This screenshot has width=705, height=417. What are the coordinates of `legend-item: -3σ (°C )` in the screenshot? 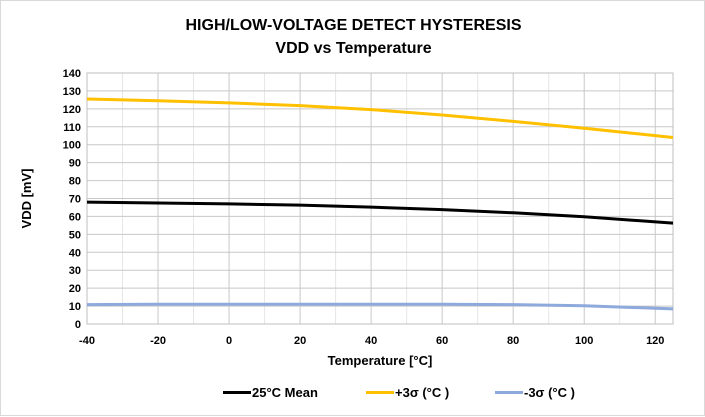 It's located at (535, 392).